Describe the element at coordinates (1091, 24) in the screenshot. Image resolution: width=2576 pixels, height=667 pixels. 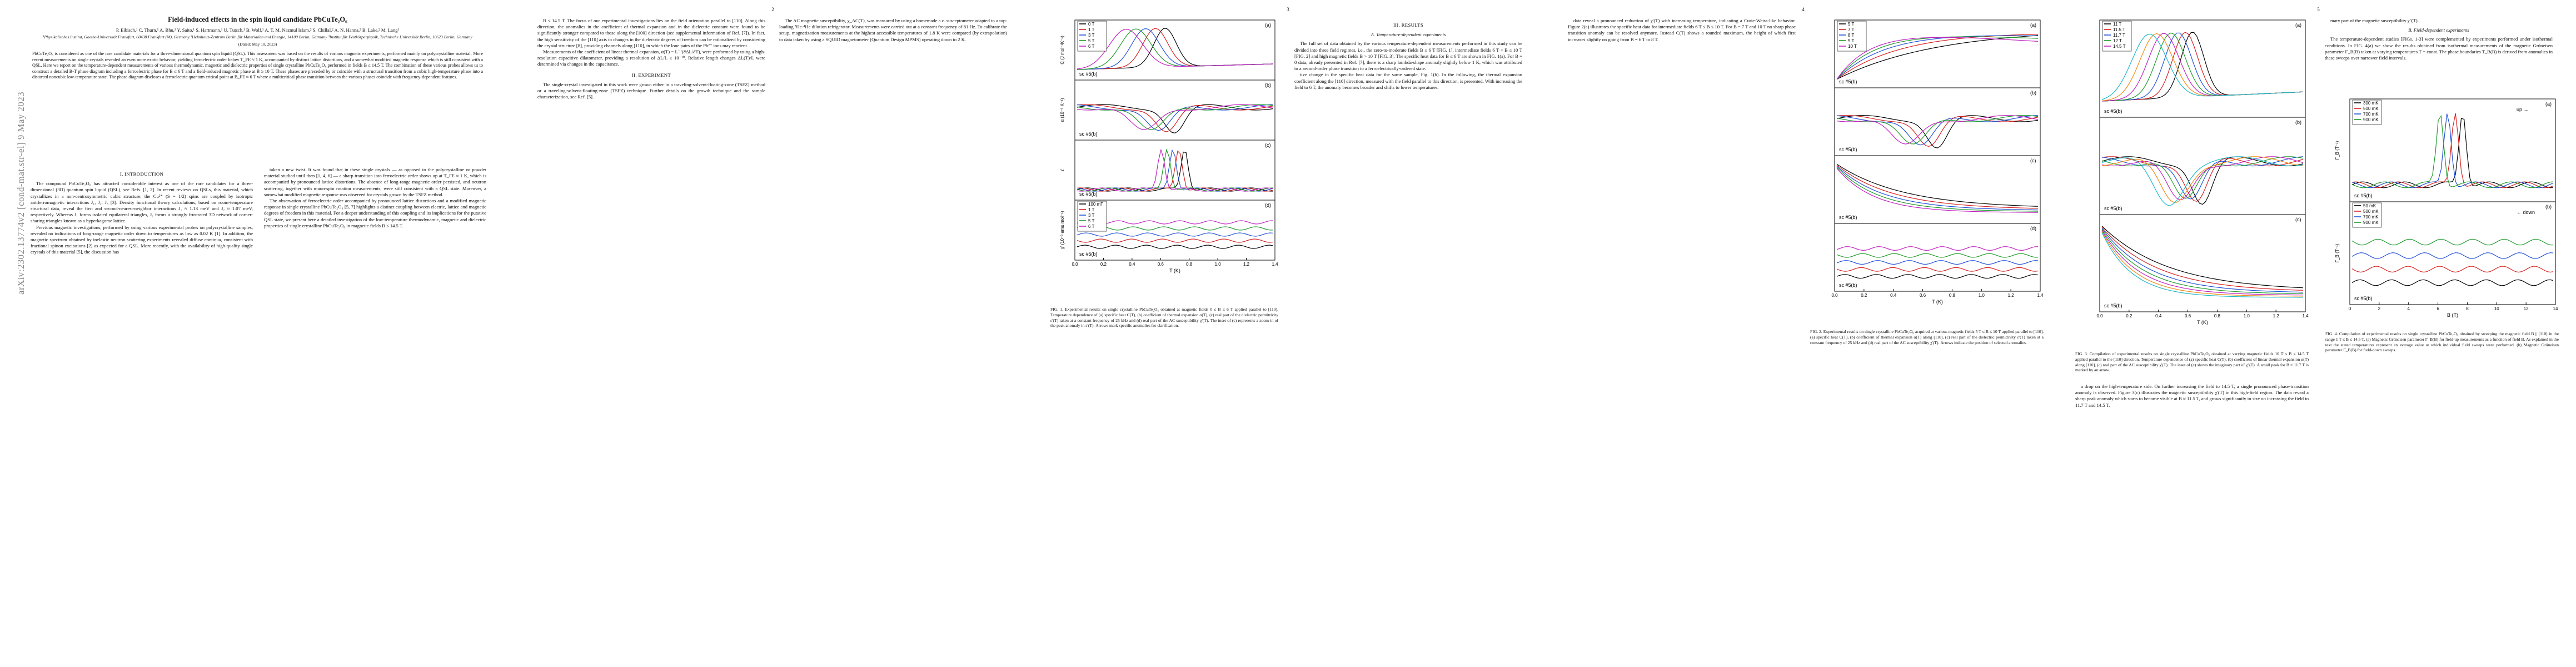
I see `legend-entry: 0 T` at that location.